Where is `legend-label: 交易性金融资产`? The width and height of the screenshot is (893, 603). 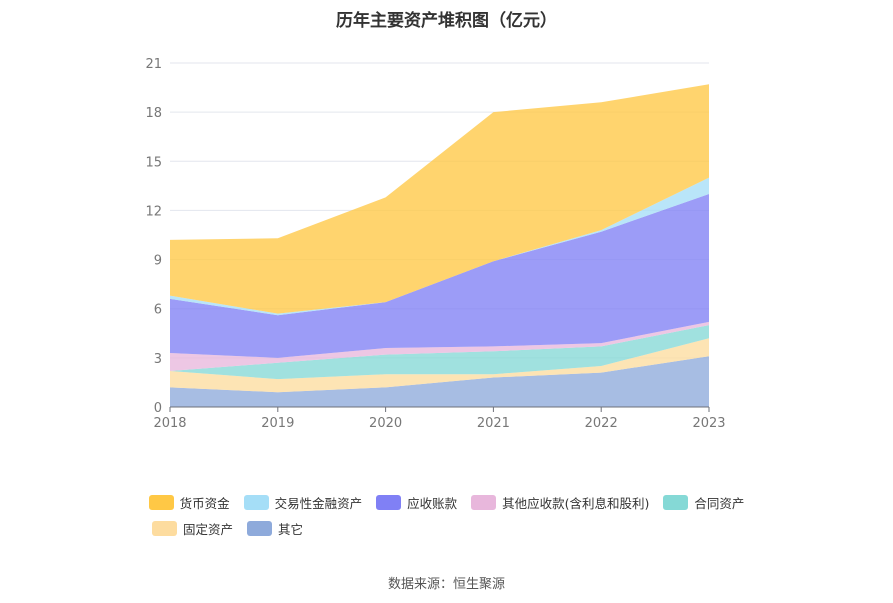
legend-label: 交易性金融资产 is located at coordinates (318, 503).